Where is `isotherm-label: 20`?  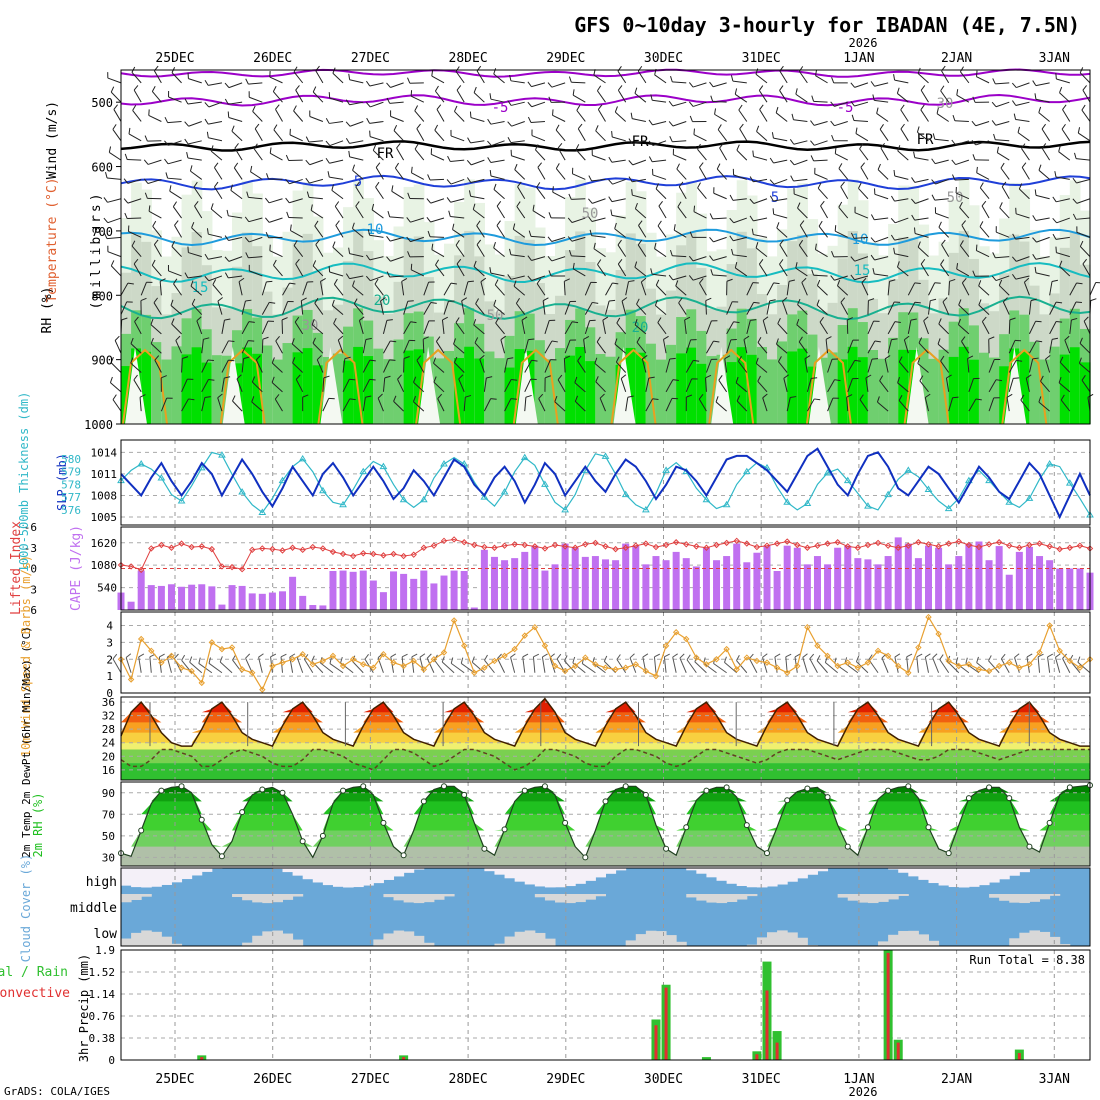
isotherm-label: 20 is located at coordinates (382, 301).